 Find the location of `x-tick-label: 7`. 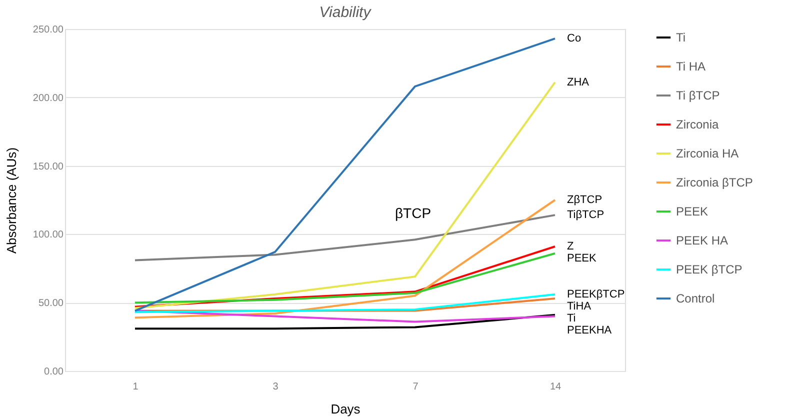

x-tick-label: 7 is located at coordinates (415, 387).